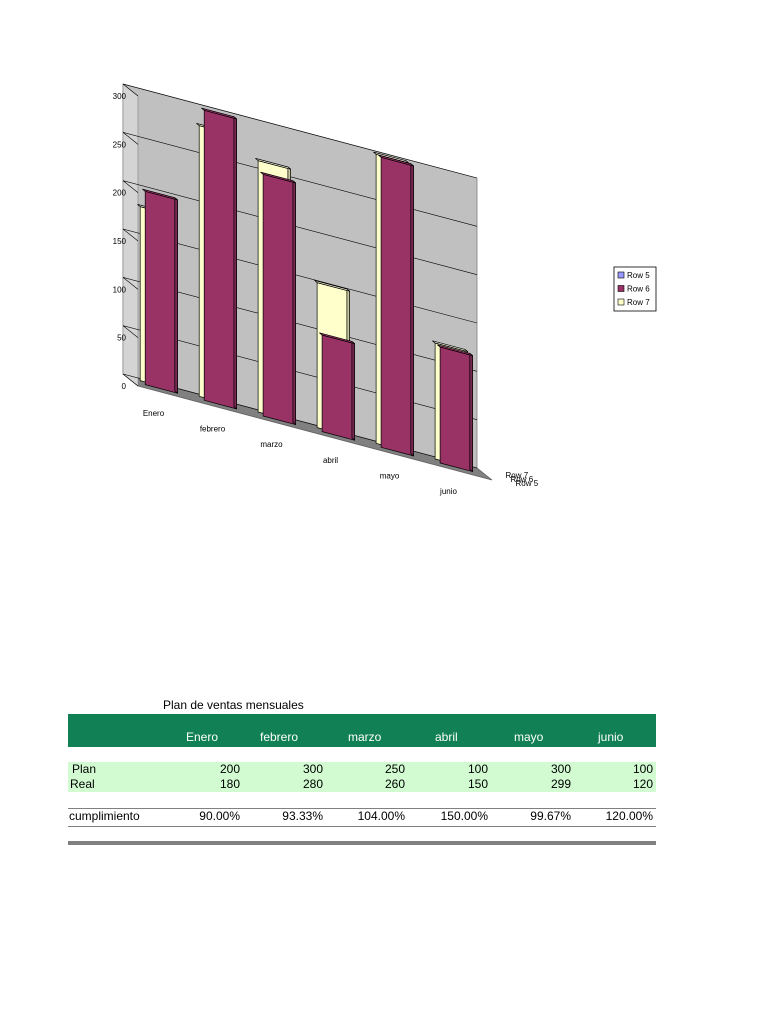 Image resolution: width=768 pixels, height=1024 pixels. Describe the element at coordinates (448, 491) in the screenshot. I see `x-tick-label: junio` at that location.